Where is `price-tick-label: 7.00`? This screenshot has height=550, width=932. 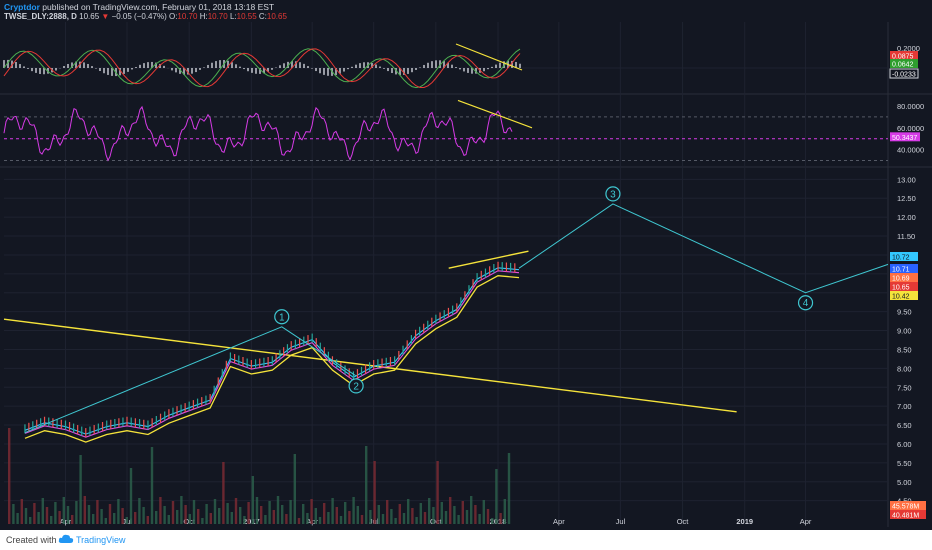 price-tick-label: 7.00 is located at coordinates (904, 406).